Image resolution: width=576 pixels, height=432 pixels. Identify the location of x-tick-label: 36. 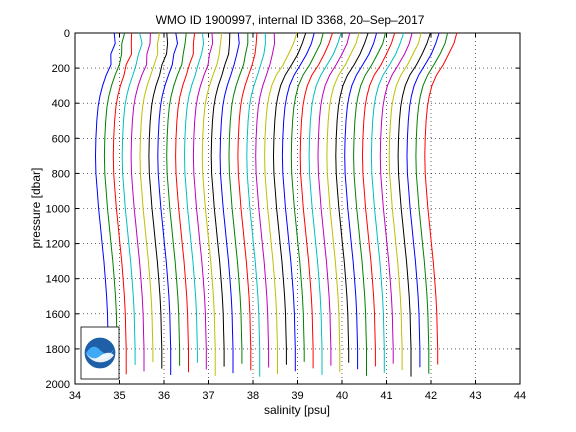
(164, 396).